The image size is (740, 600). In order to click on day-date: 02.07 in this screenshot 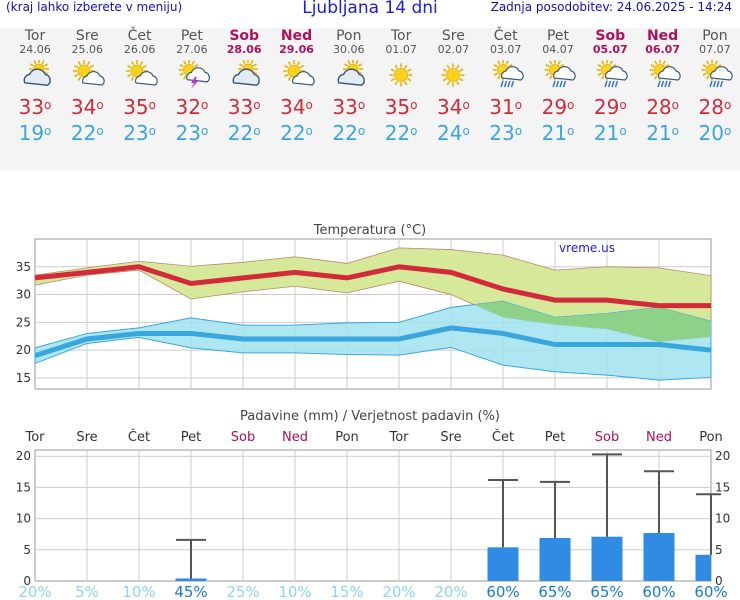, I will do `click(453, 49)`.